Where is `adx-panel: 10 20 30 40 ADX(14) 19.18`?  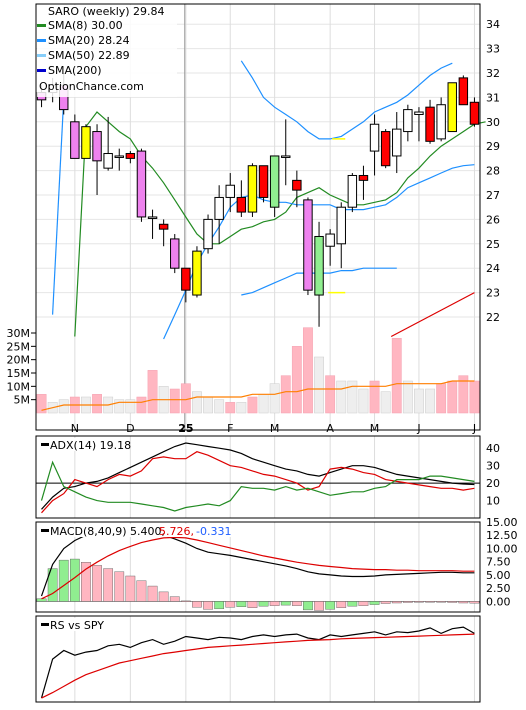 adx-panel: 10 20 30 40 ADX(14) 19.18 is located at coordinates (267, 477).